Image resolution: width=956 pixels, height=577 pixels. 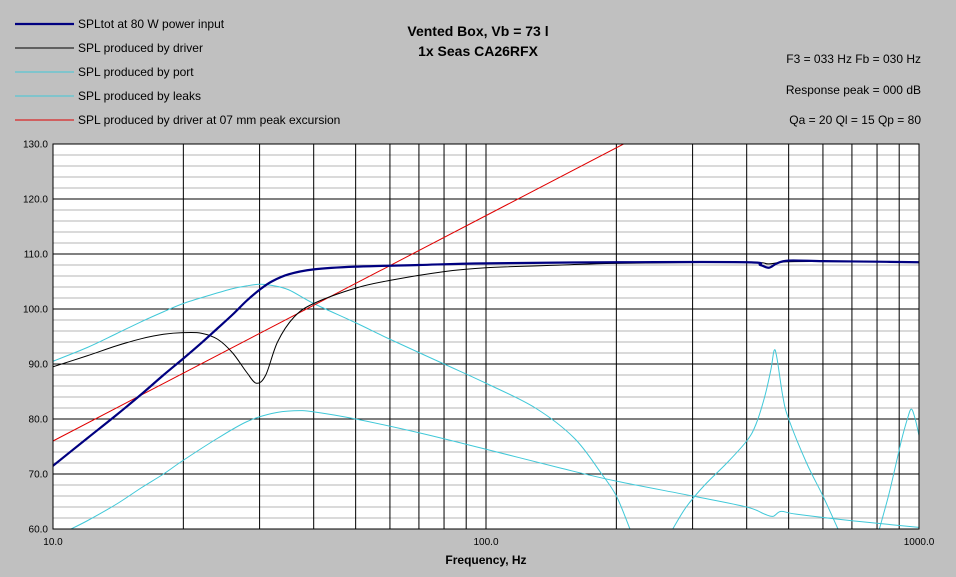 I want to click on y-tick-label: 130.0, so click(x=35, y=145).